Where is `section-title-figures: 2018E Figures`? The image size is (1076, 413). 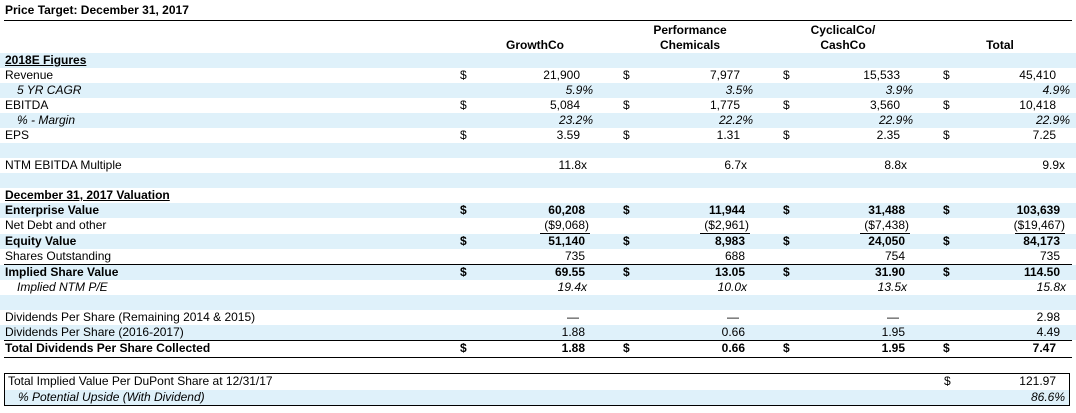
section-title-figures: 2018E Figures is located at coordinates (46, 60).